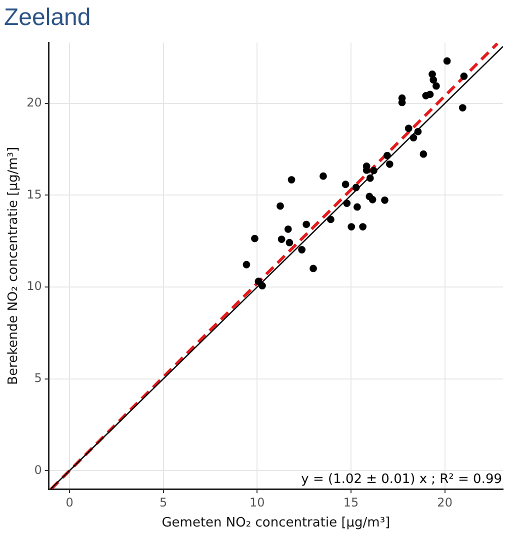 The width and height of the screenshot is (508, 537). I want to click on y-tick-label: 0, so click(38, 469).